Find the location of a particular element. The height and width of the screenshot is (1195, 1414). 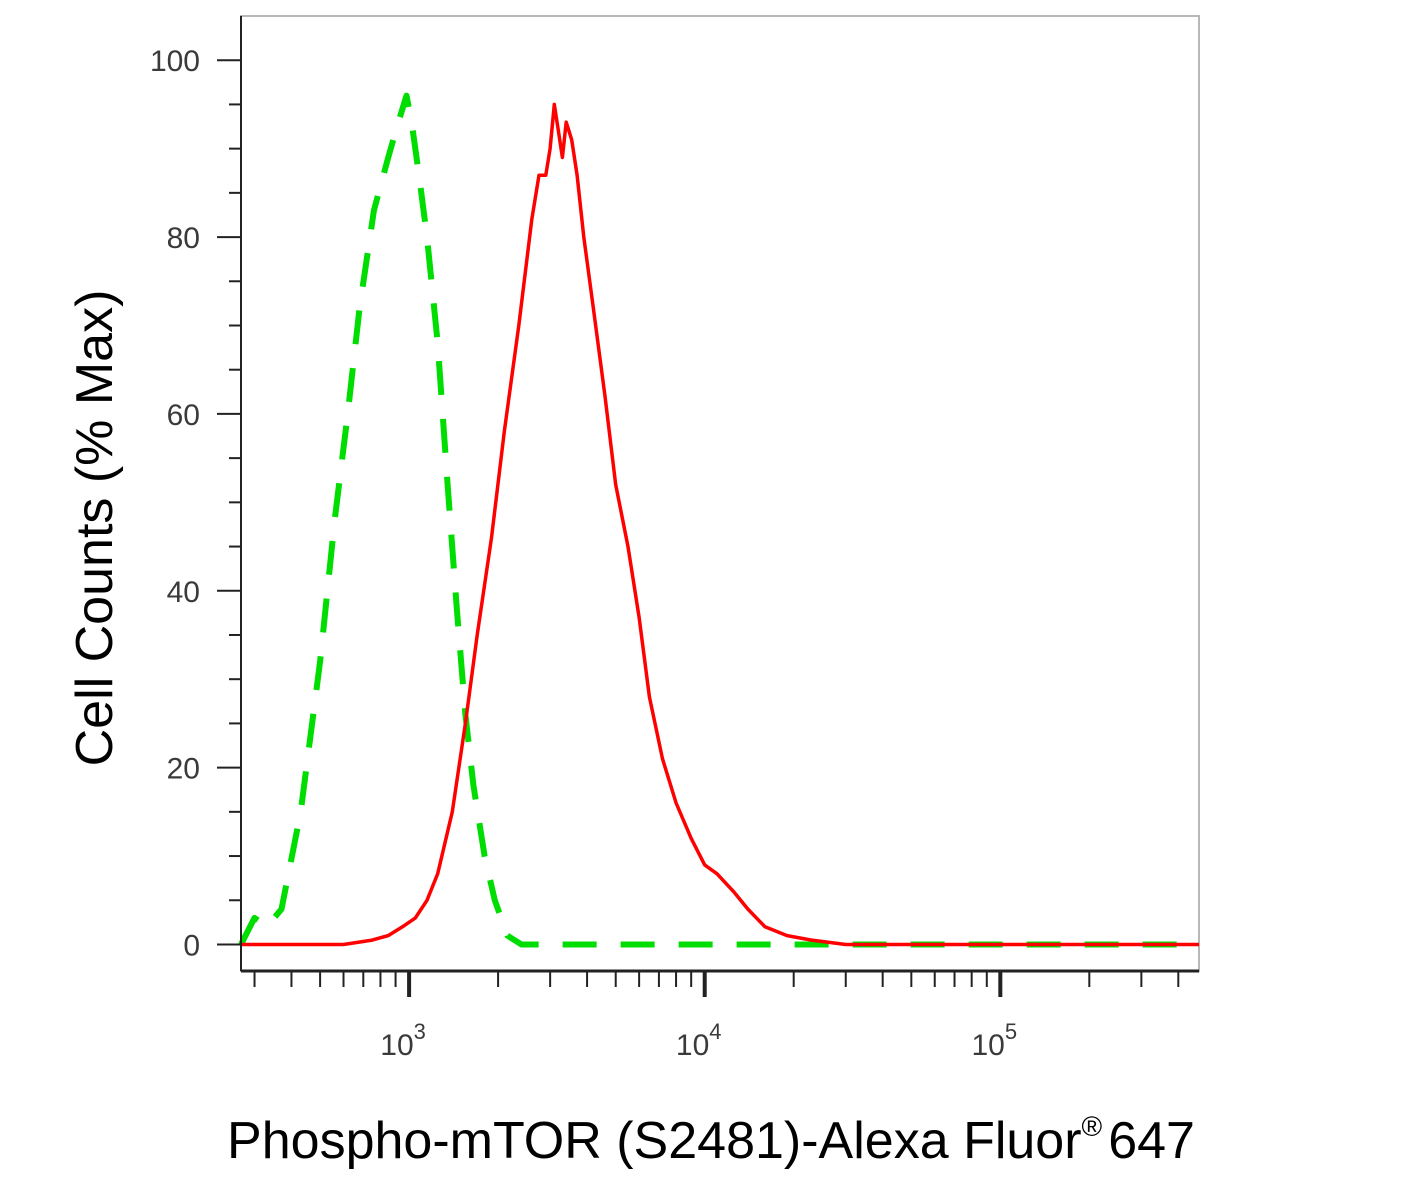

x-axis-title-suffix: 647 is located at coordinates (1151, 1141).